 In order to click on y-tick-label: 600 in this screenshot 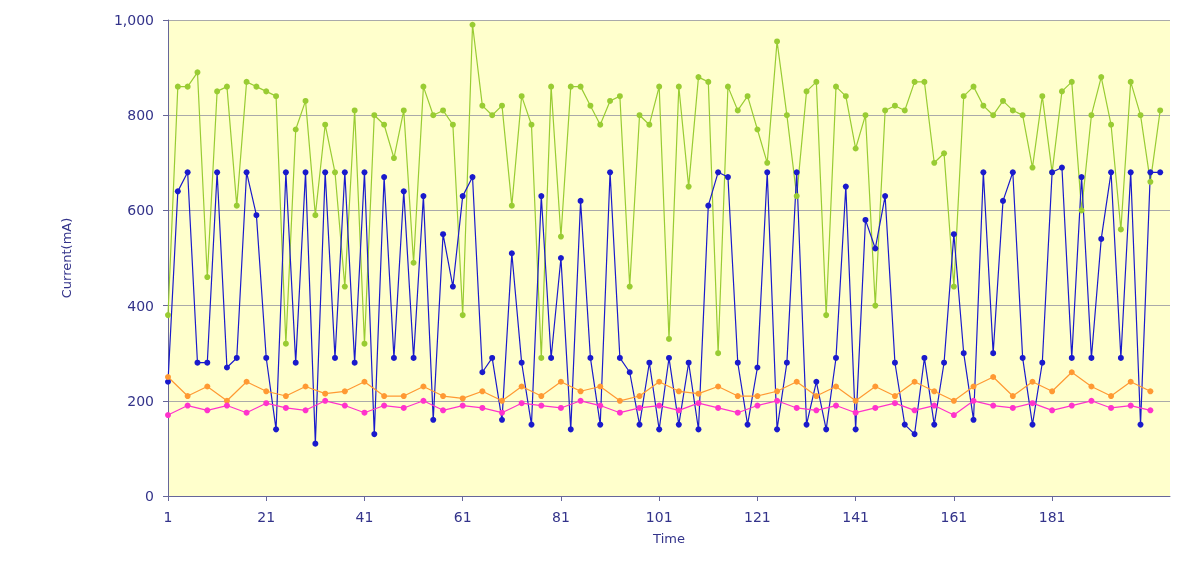, I will do `click(140, 210)`.